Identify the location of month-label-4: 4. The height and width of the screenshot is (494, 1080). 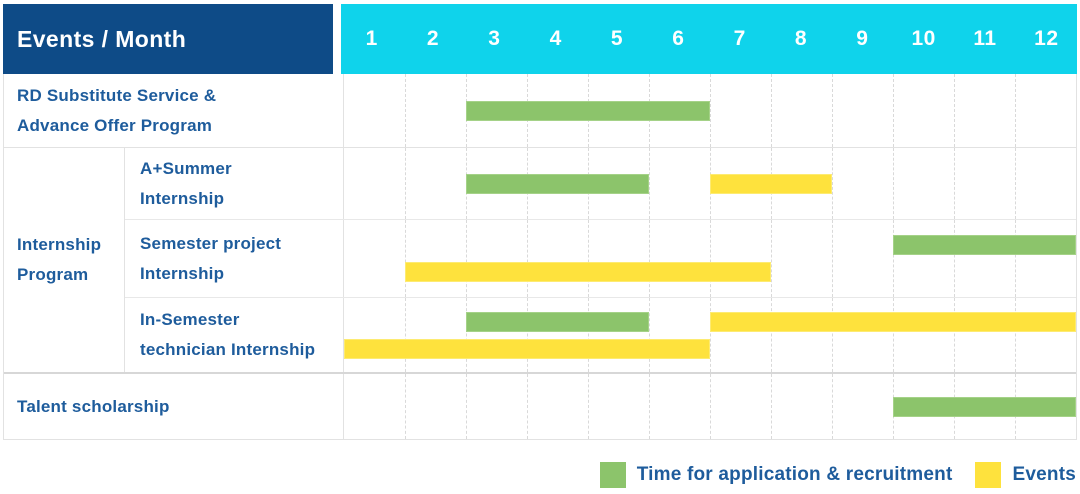
(555, 38).